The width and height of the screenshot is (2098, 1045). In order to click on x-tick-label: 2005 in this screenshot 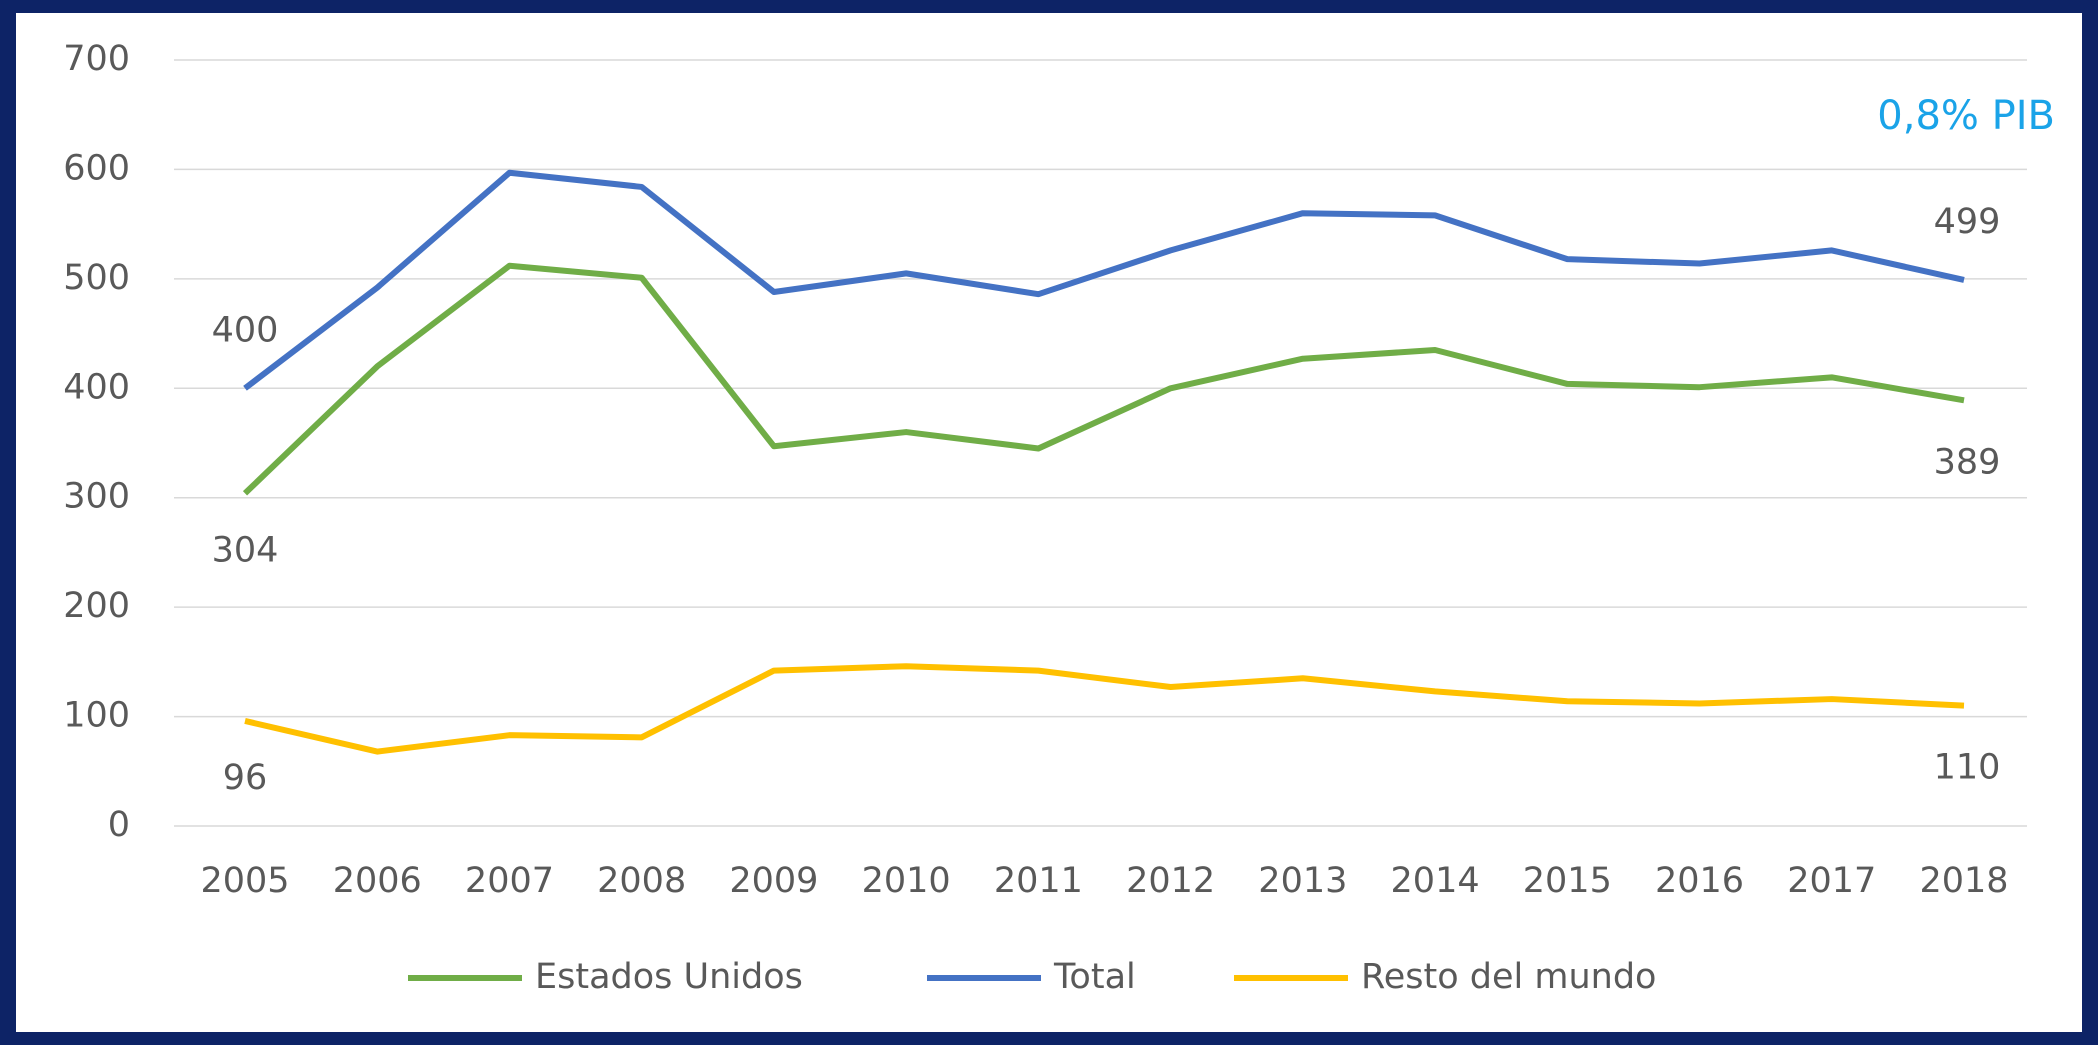, I will do `click(244, 881)`.